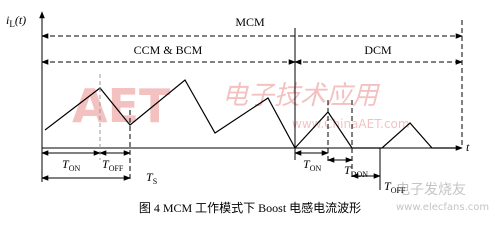  Describe the element at coordinates (351, 124) in the screenshot. I see `watermark: www.ChinaAET.com` at that location.